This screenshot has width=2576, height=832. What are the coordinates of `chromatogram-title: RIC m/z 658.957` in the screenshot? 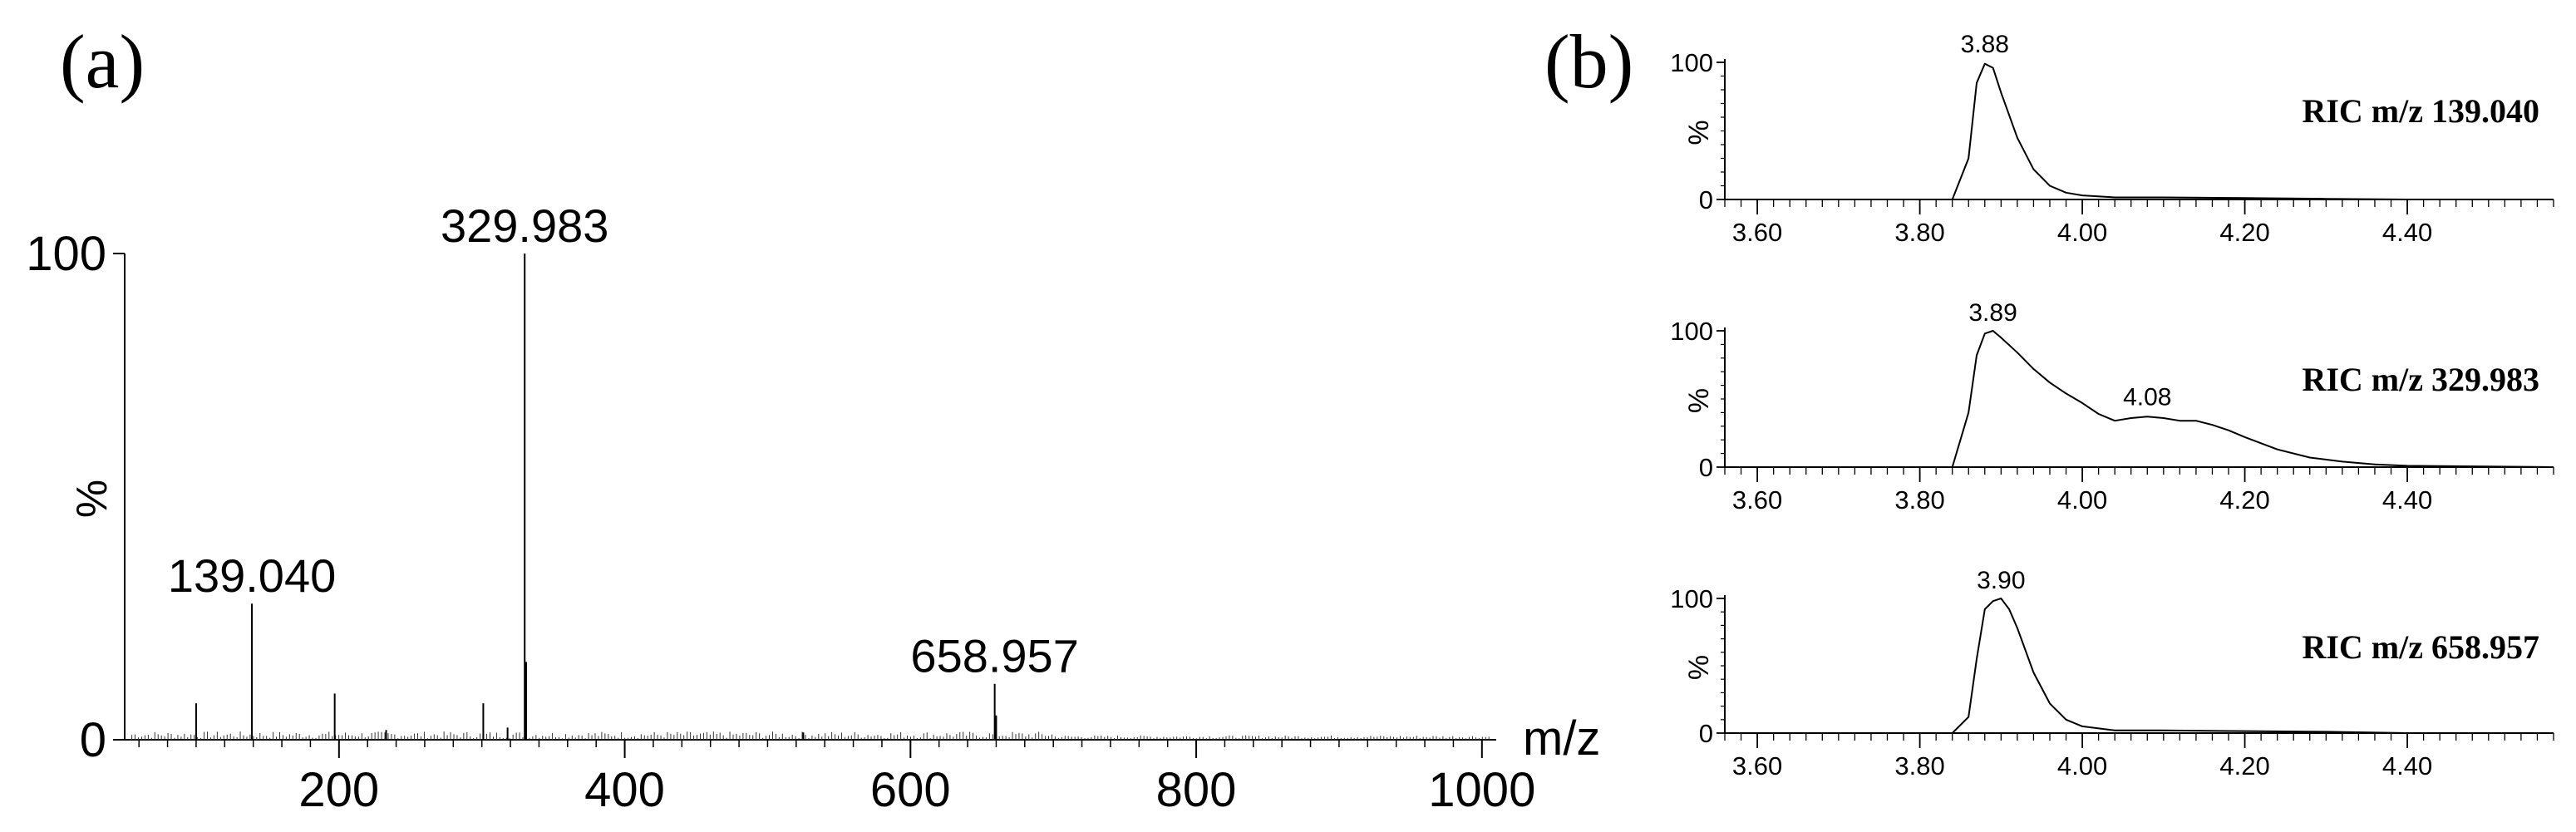 It's located at (2420, 647).